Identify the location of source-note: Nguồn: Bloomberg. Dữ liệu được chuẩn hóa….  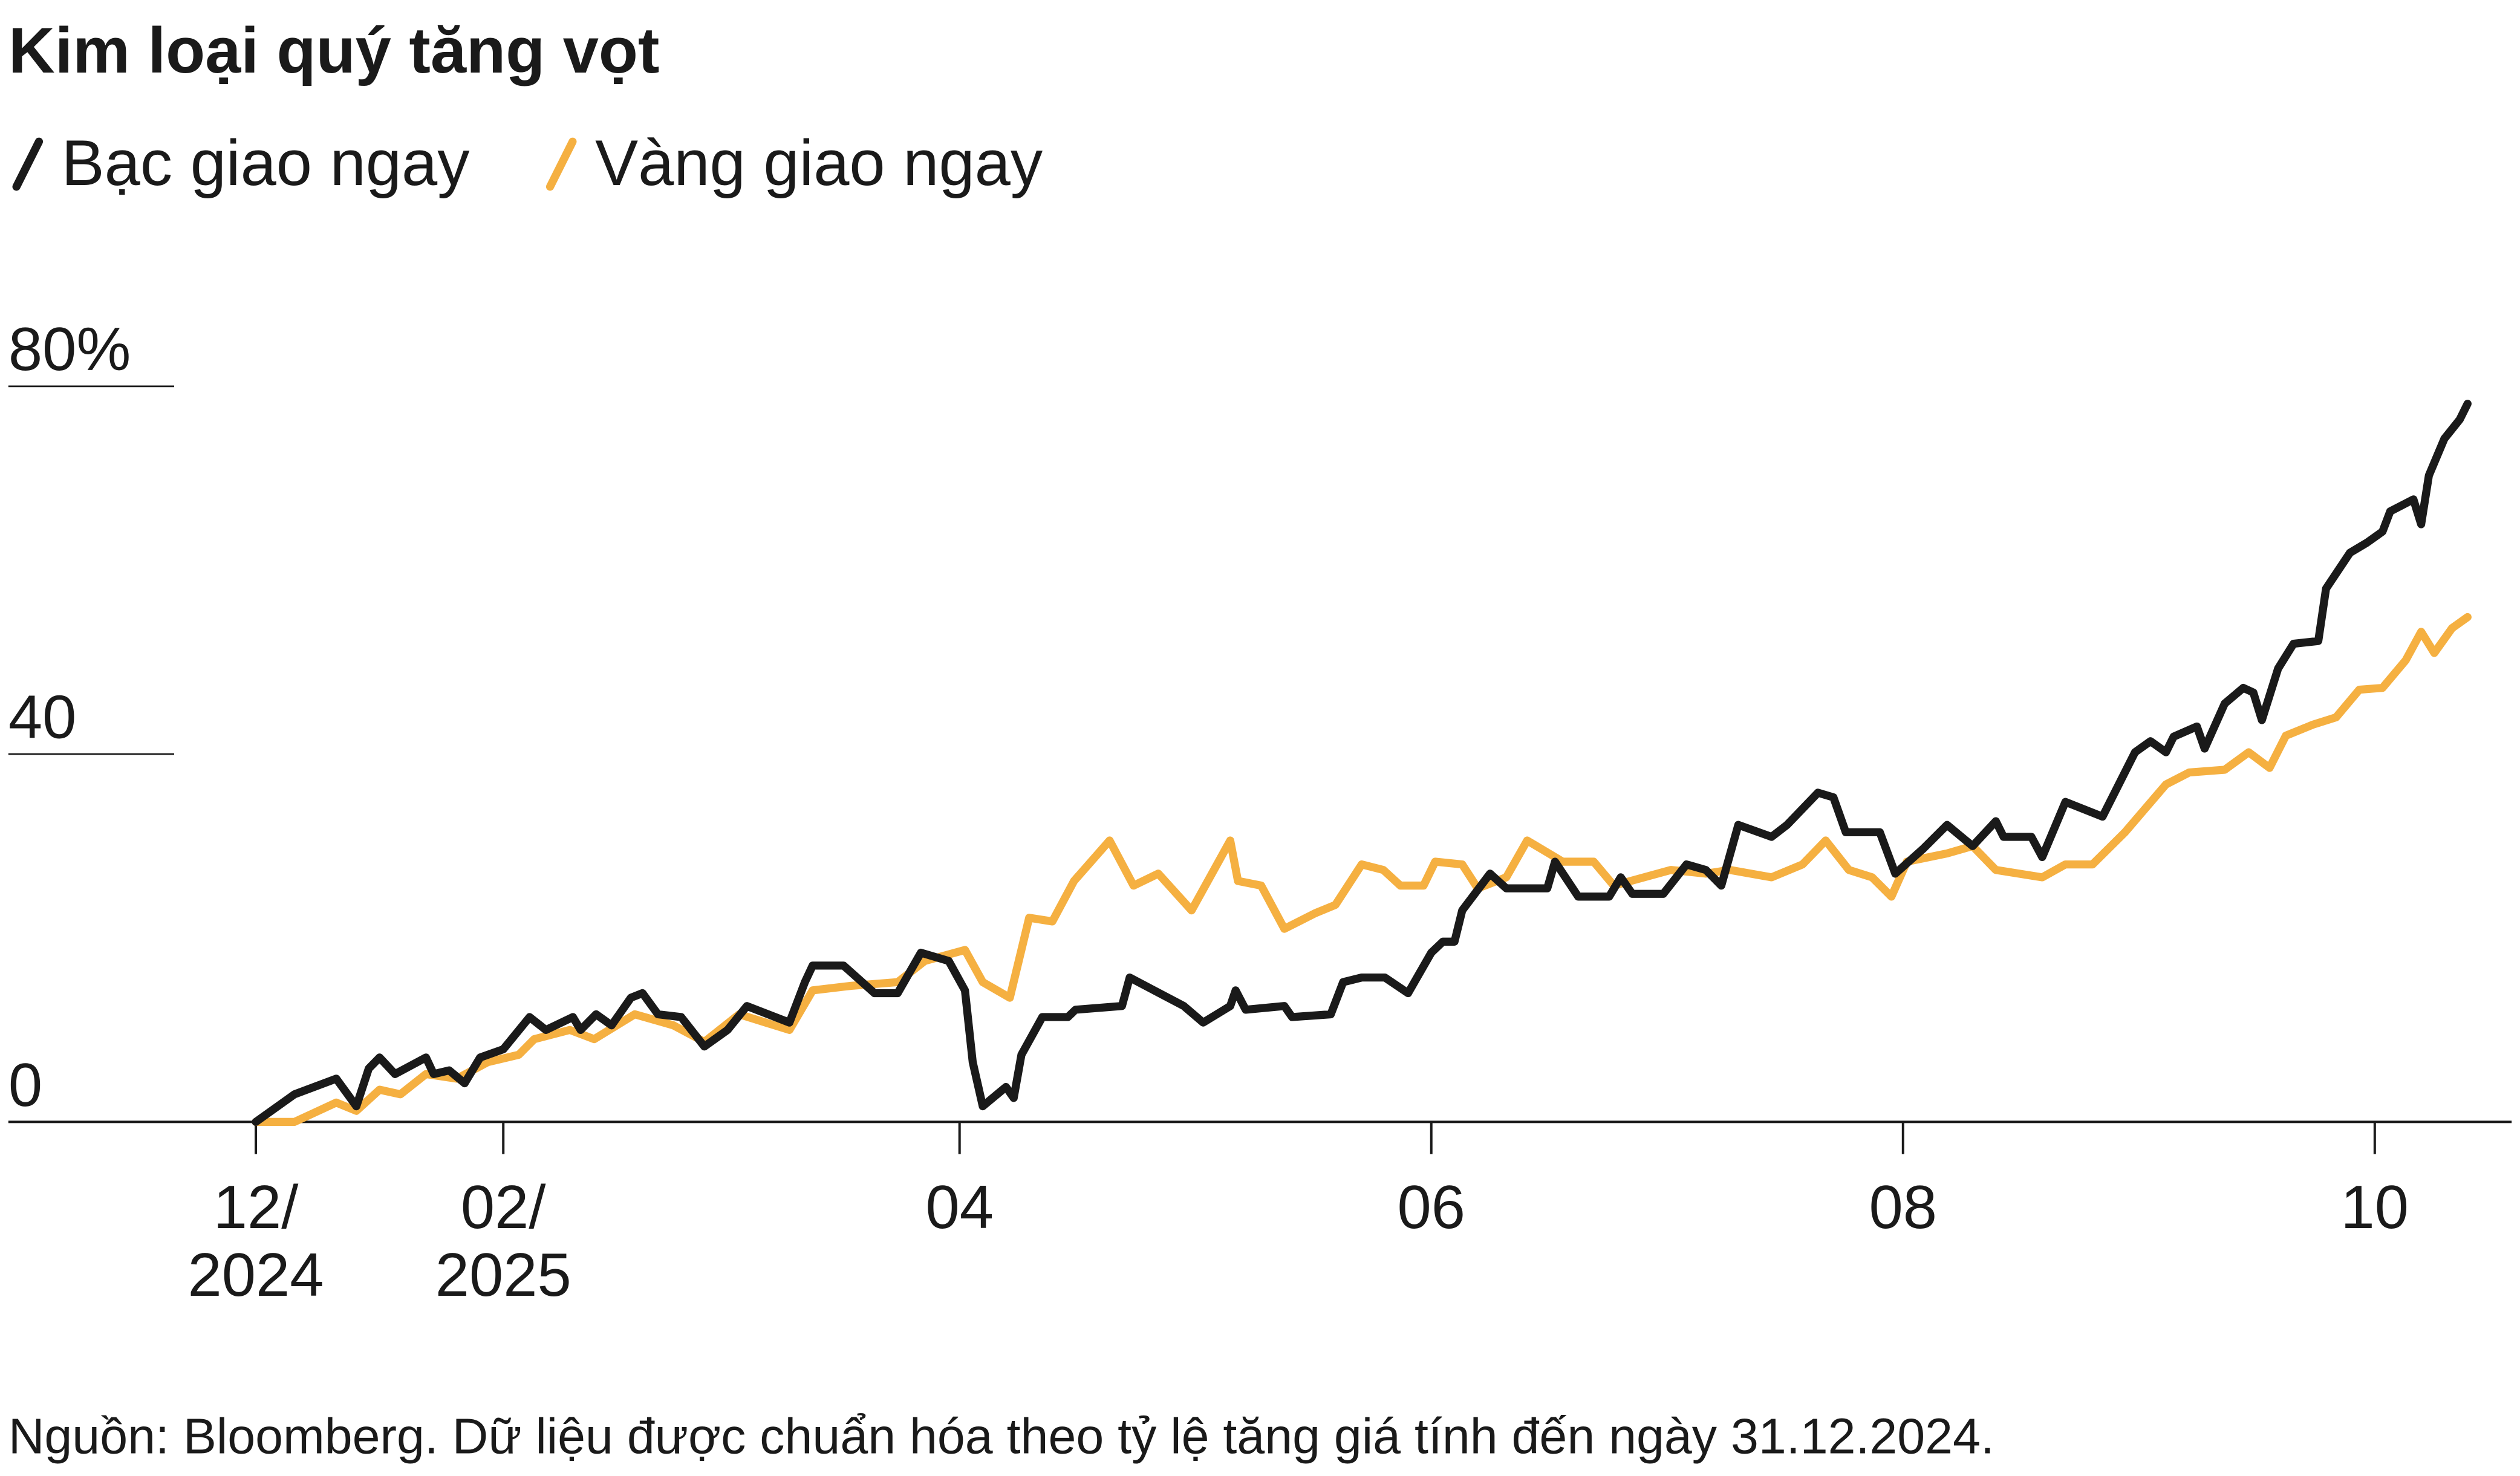
(1001, 1437).